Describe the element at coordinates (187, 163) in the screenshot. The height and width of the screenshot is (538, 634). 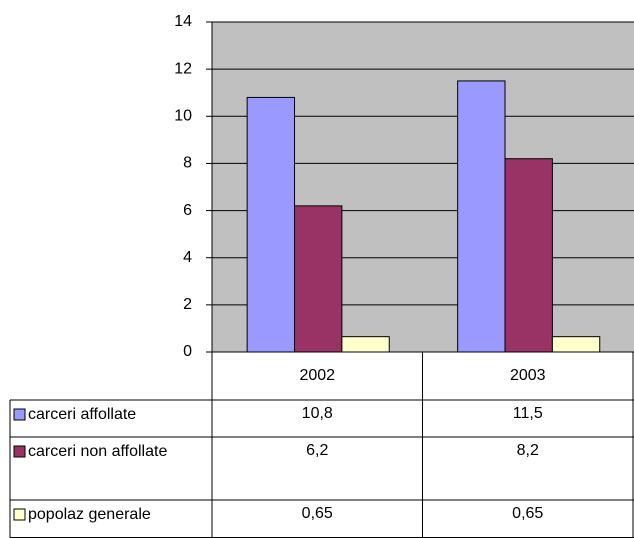
I see `y-tick-label: 8` at that location.